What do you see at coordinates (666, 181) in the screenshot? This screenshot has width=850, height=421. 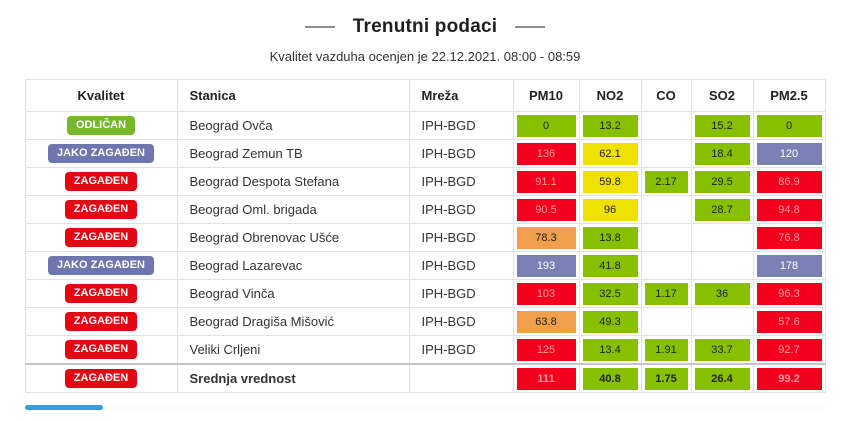 I see `value-cell-co: 2.17` at bounding box center [666, 181].